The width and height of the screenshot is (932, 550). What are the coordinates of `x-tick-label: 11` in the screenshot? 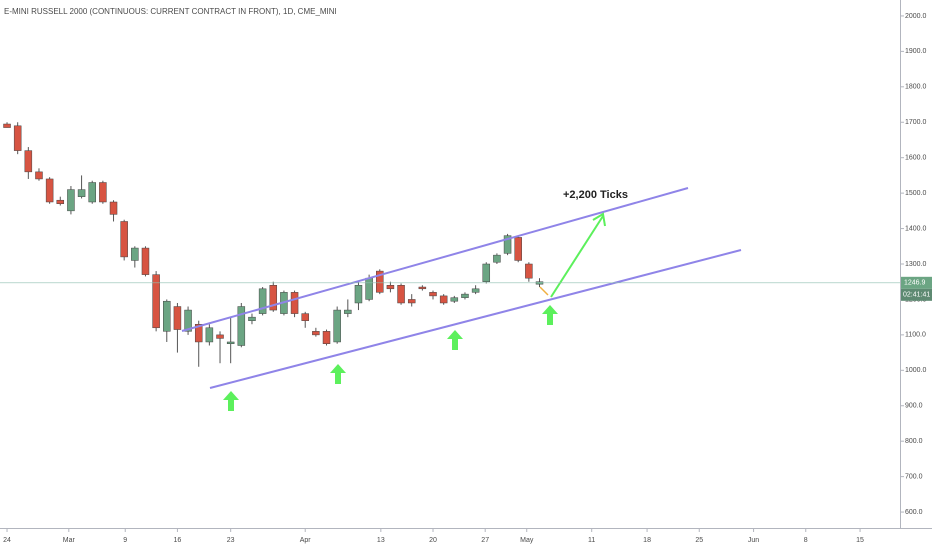 It's located at (591, 540).